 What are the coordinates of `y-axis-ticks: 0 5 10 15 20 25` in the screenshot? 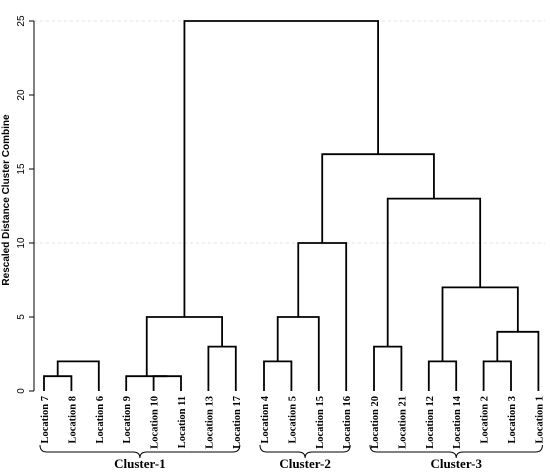 It's located at (25, 204).